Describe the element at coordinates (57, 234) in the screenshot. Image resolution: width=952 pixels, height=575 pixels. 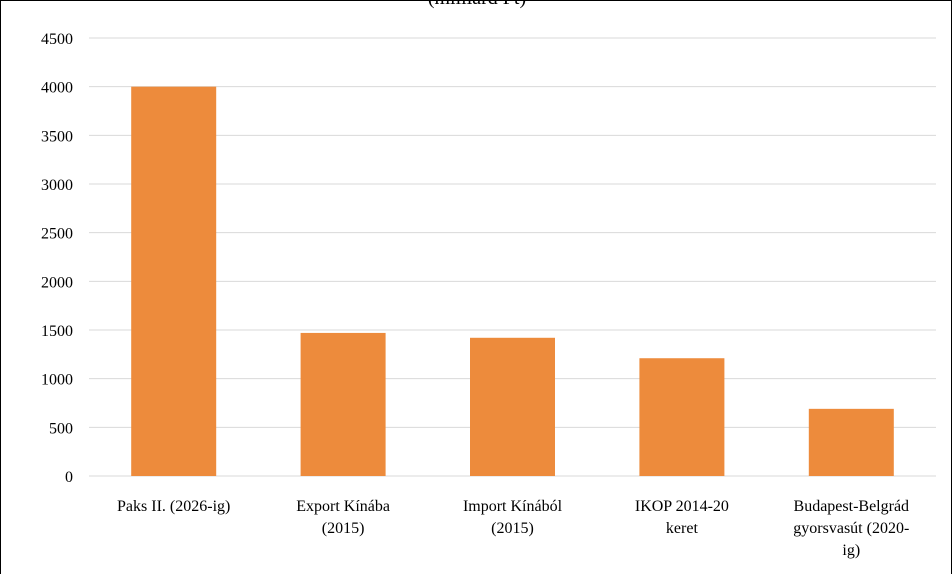
I see `y-tick-label: 2500` at that location.